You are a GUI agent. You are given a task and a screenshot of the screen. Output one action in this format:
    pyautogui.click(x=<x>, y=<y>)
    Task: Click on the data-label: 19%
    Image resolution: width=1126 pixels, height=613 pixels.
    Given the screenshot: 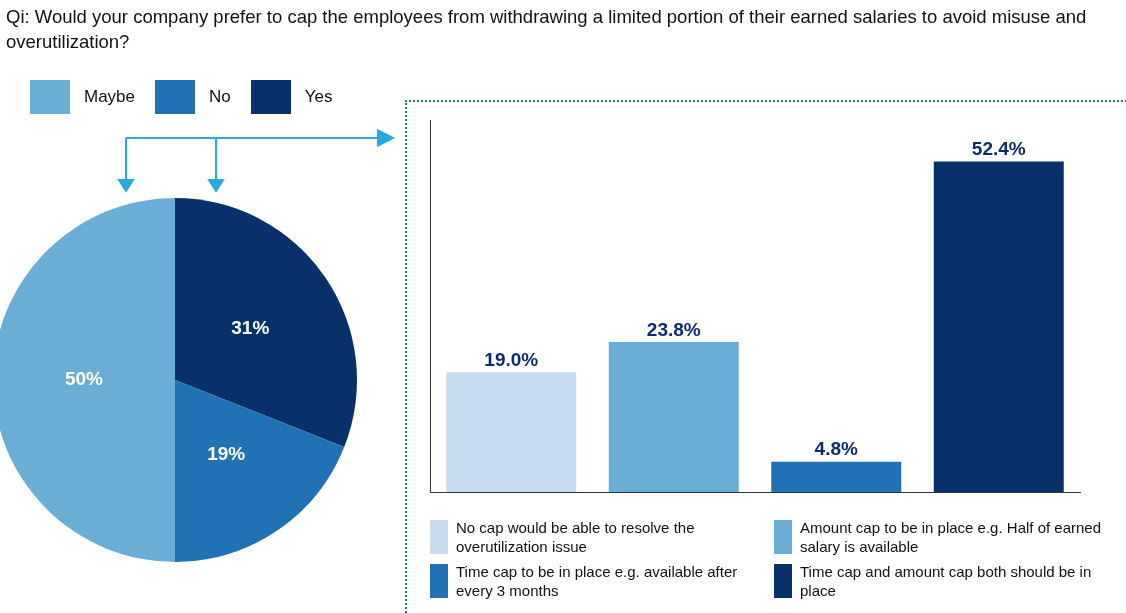 What is the action you would take?
    pyautogui.click(x=226, y=454)
    